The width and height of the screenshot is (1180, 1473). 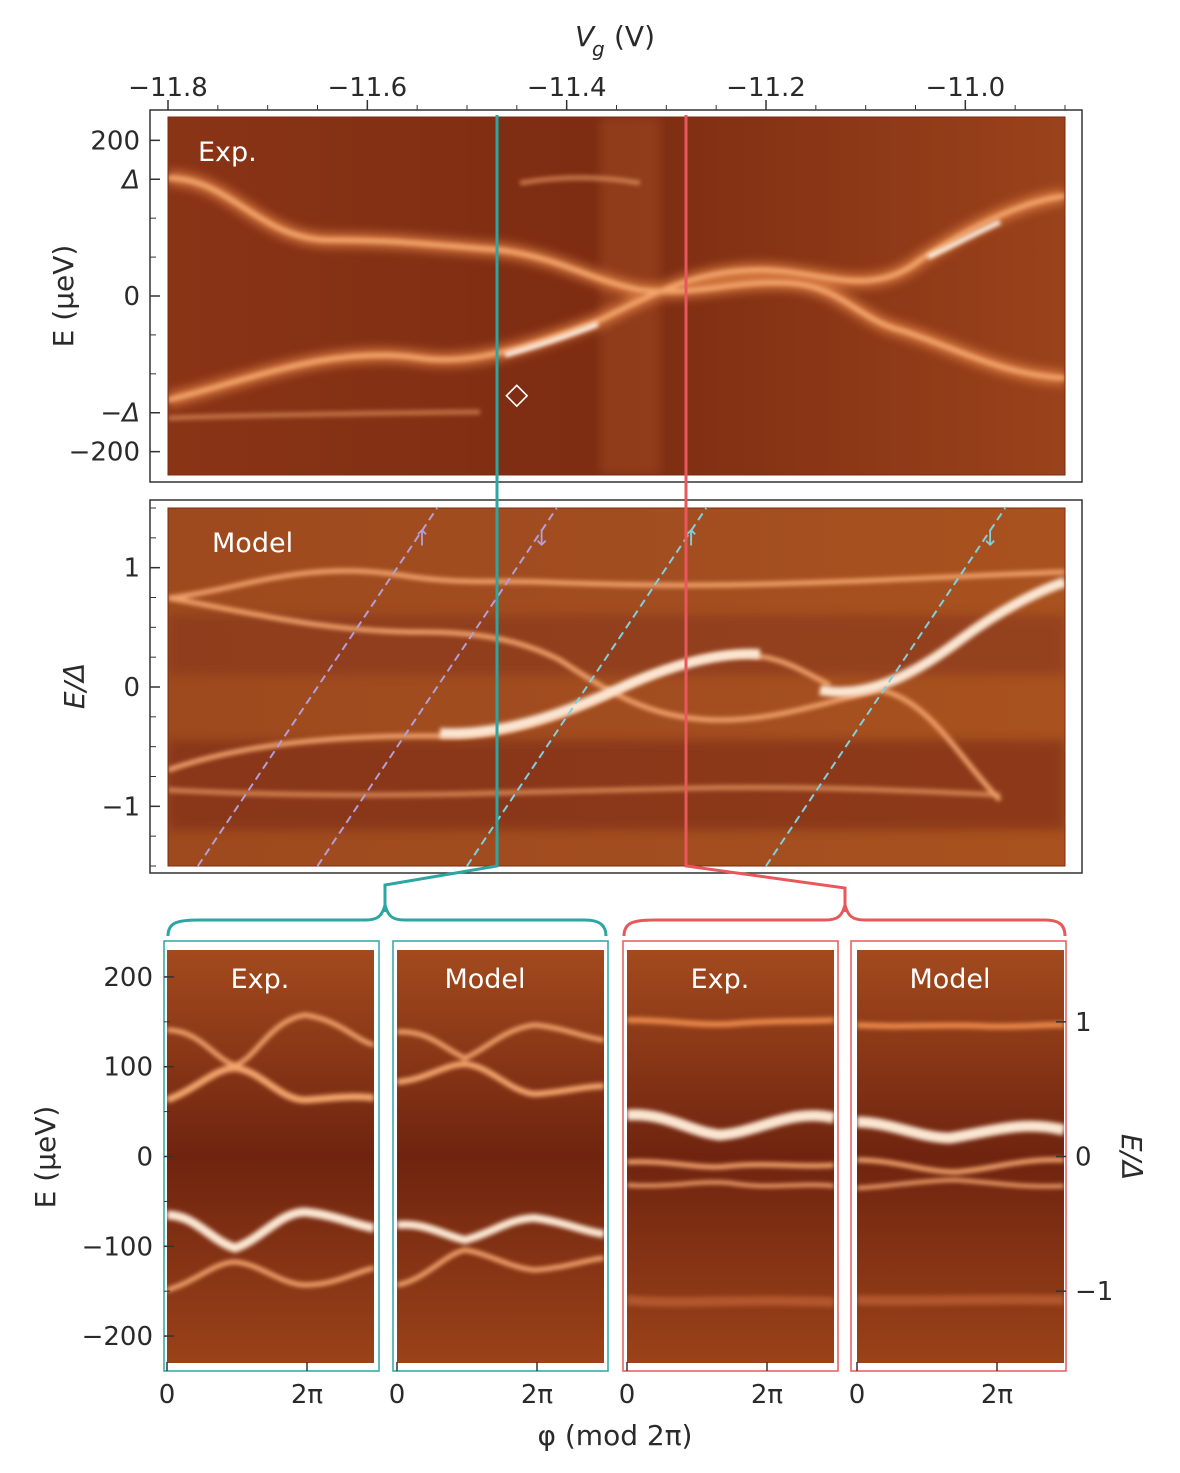 I want to click on top-model-ylabel: E/Δ, so click(x=74, y=686).